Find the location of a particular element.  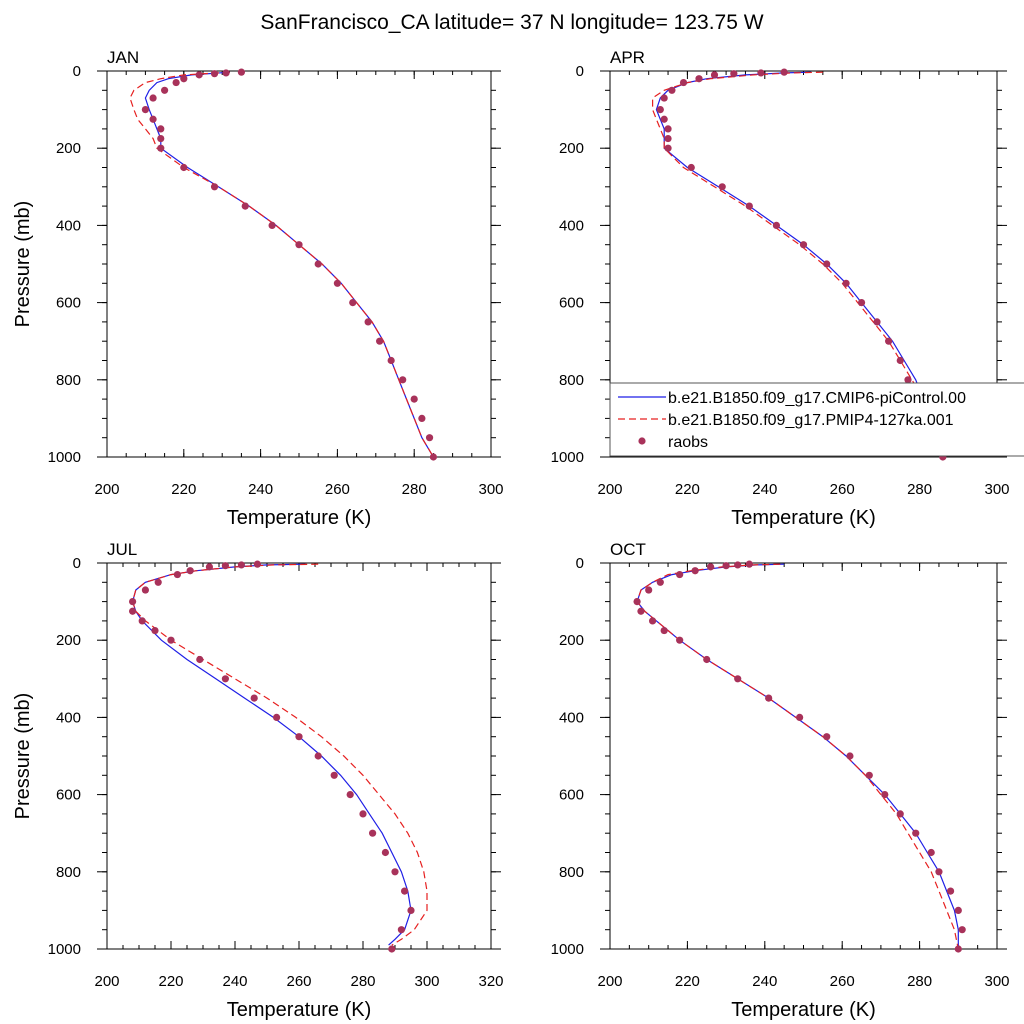

panel-title: JUL is located at coordinates (122, 549).